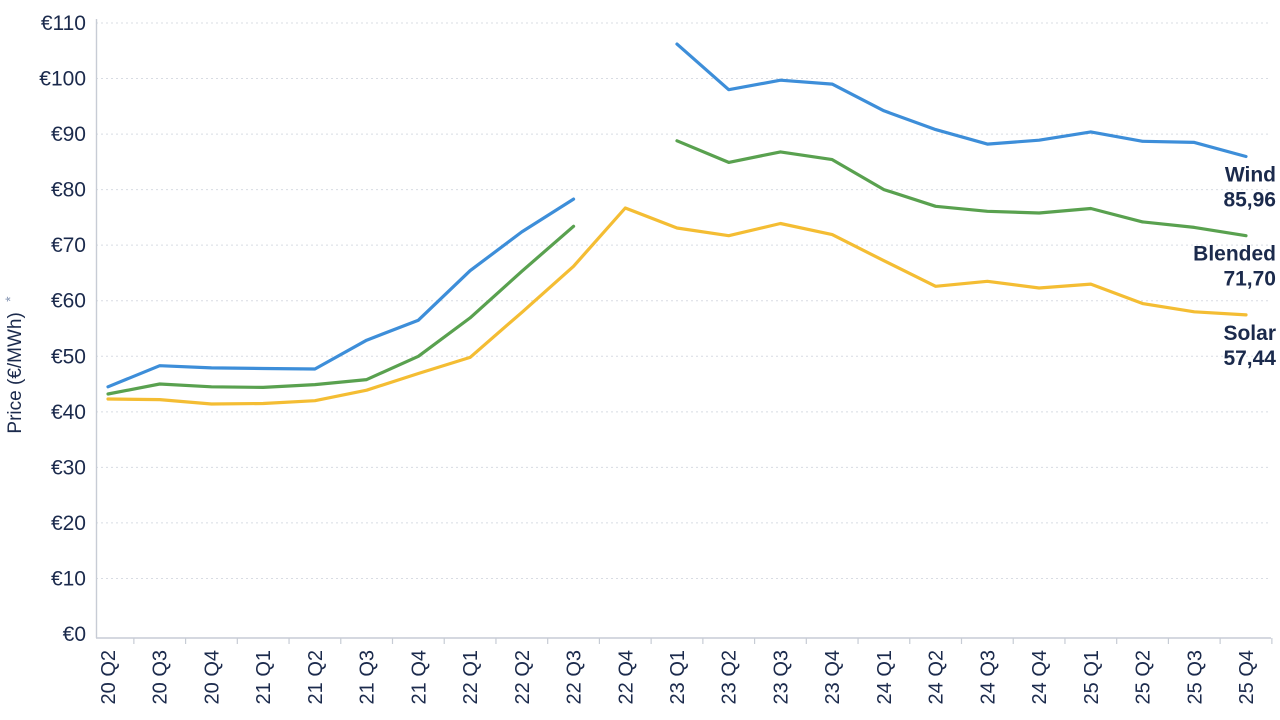 The width and height of the screenshot is (1280, 720). Describe the element at coordinates (1195, 677) in the screenshot. I see `x-tick-label: 25 Q3` at that location.